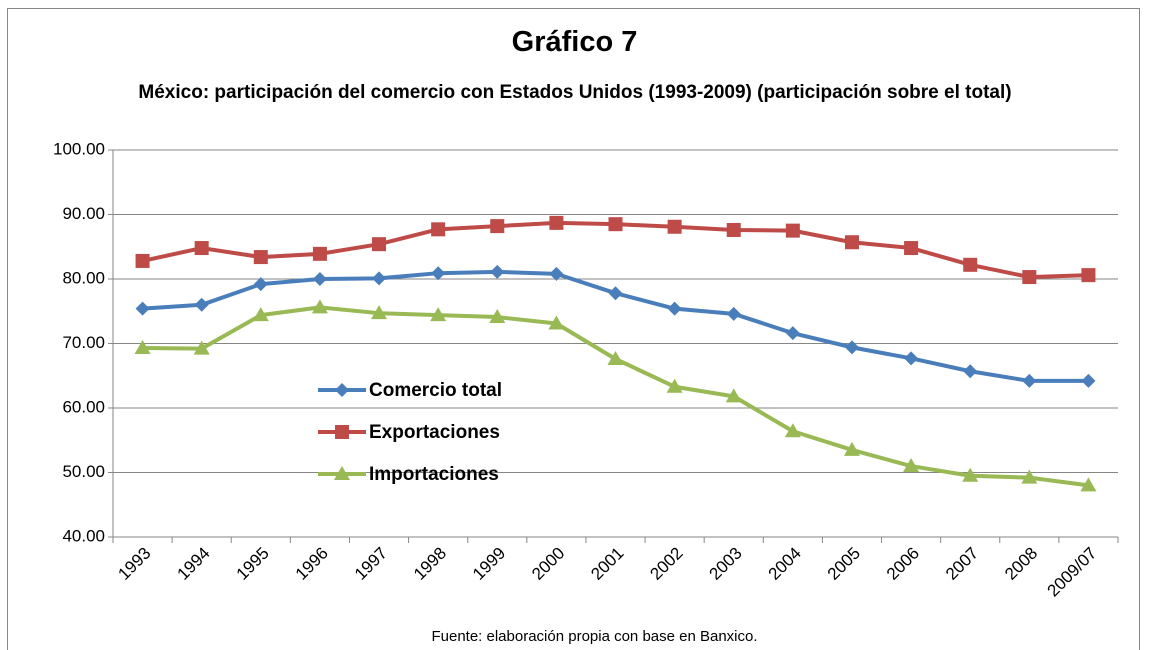  What do you see at coordinates (607, 564) in the screenshot?
I see `x-tick-label: 2001` at bounding box center [607, 564].